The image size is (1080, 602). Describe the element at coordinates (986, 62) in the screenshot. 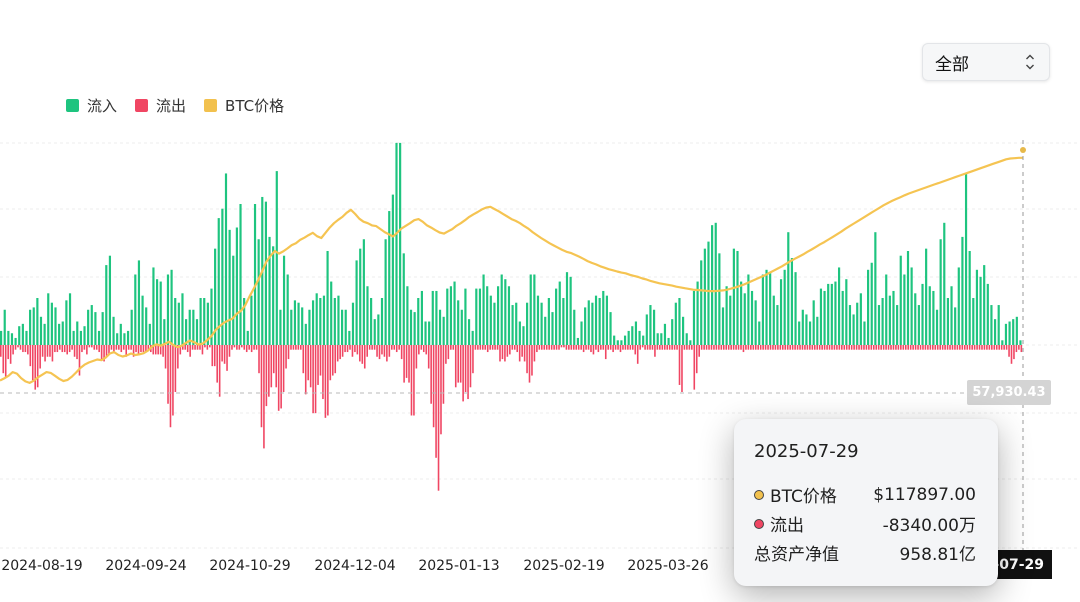

I see `range-select: 全部` at that location.